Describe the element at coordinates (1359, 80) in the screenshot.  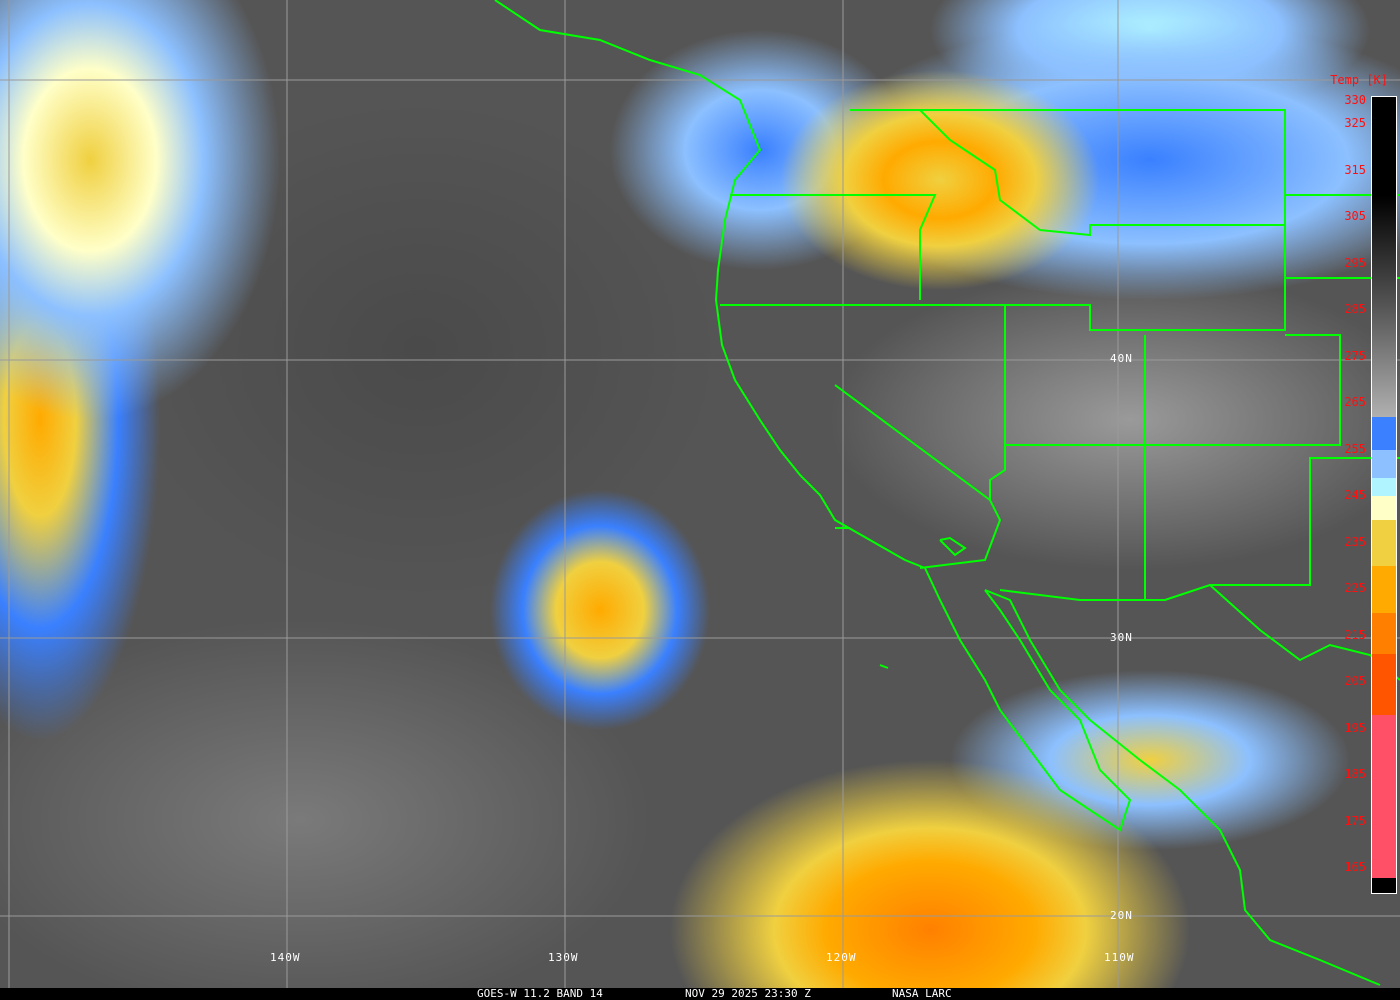
I see `colorbar-title: Temp [K]` at that location.